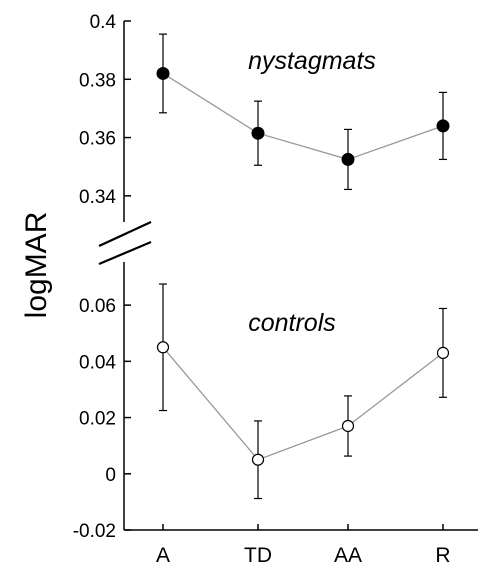 The width and height of the screenshot is (482, 570). I want to click on x-tick-label: R, so click(442, 555).